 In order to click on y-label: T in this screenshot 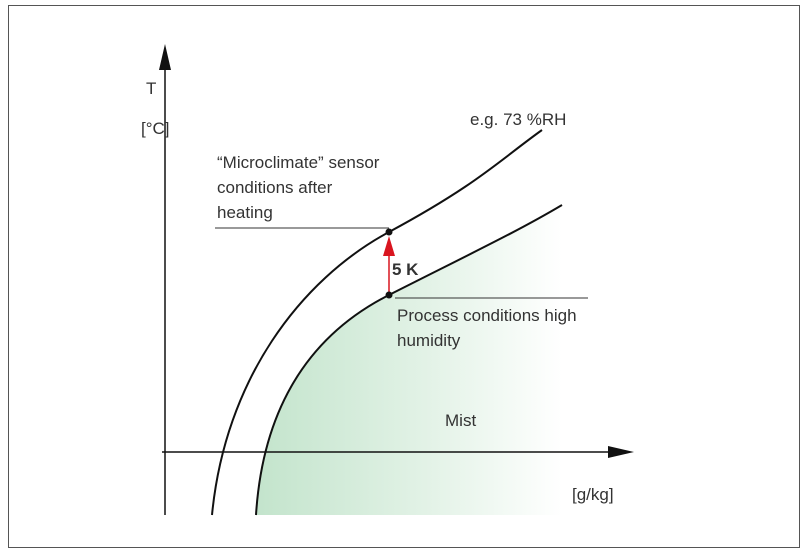, I will do `click(151, 88)`.